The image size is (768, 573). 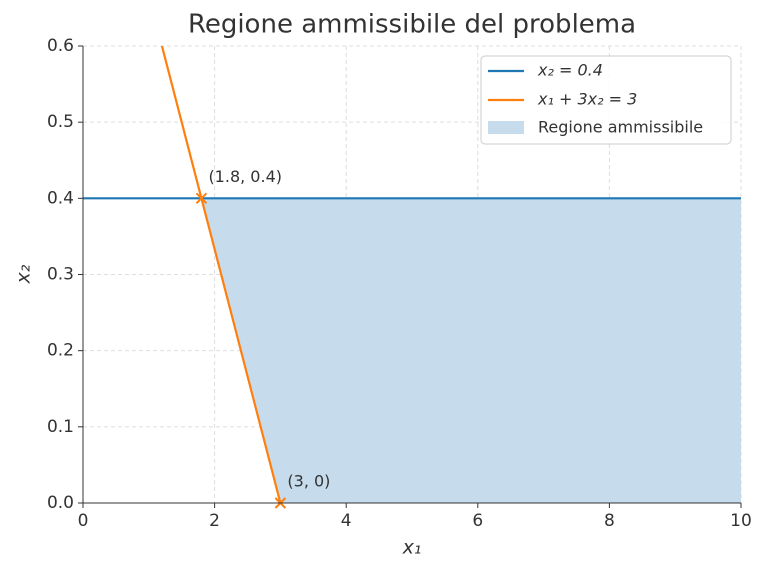 I want to click on y-tick-label: 0.2, so click(x=60, y=351).